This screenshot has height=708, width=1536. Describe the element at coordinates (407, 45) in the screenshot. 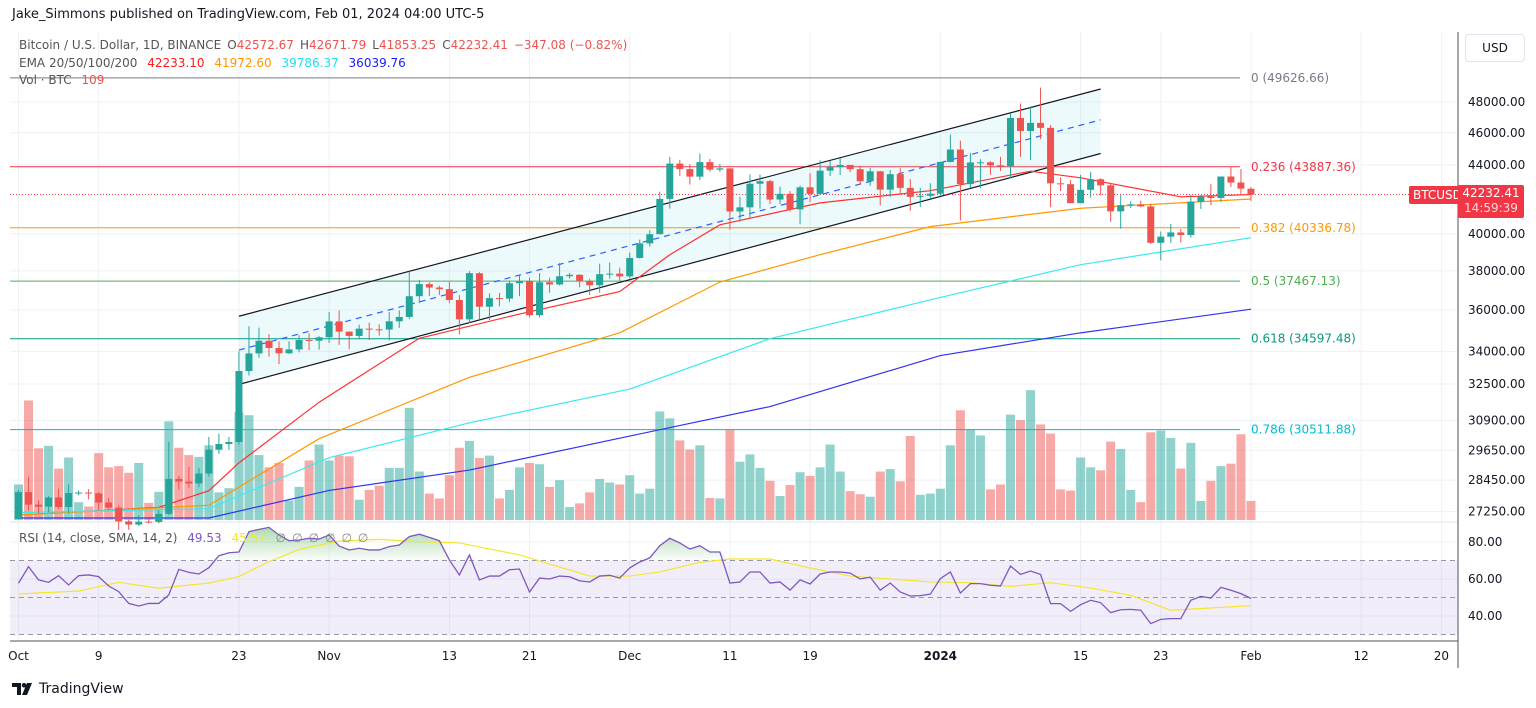

I see `low-value: 41853.25` at that location.